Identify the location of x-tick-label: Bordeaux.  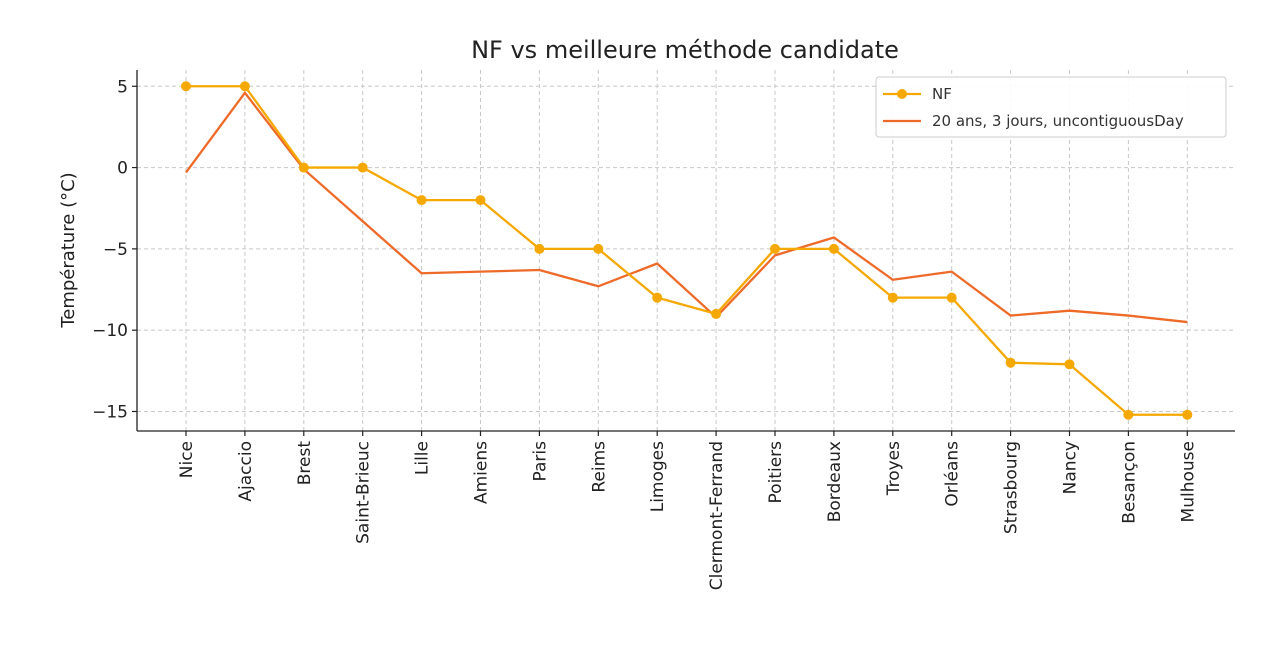
(835, 481).